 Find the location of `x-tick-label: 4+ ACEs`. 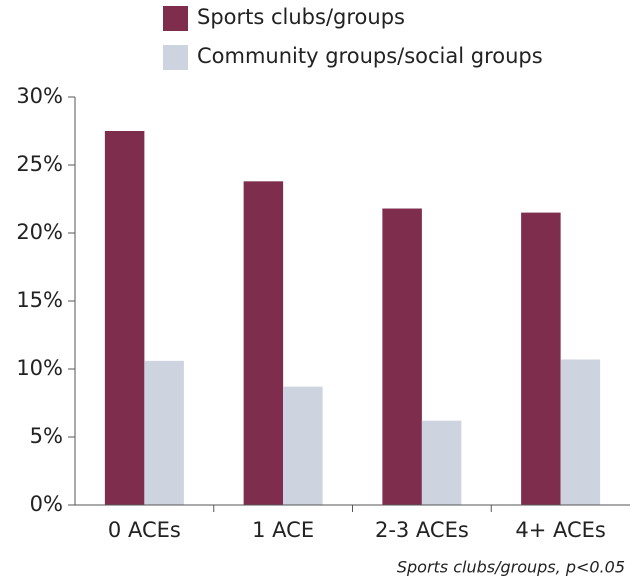

x-tick-label: 4+ ACEs is located at coordinates (560, 530).